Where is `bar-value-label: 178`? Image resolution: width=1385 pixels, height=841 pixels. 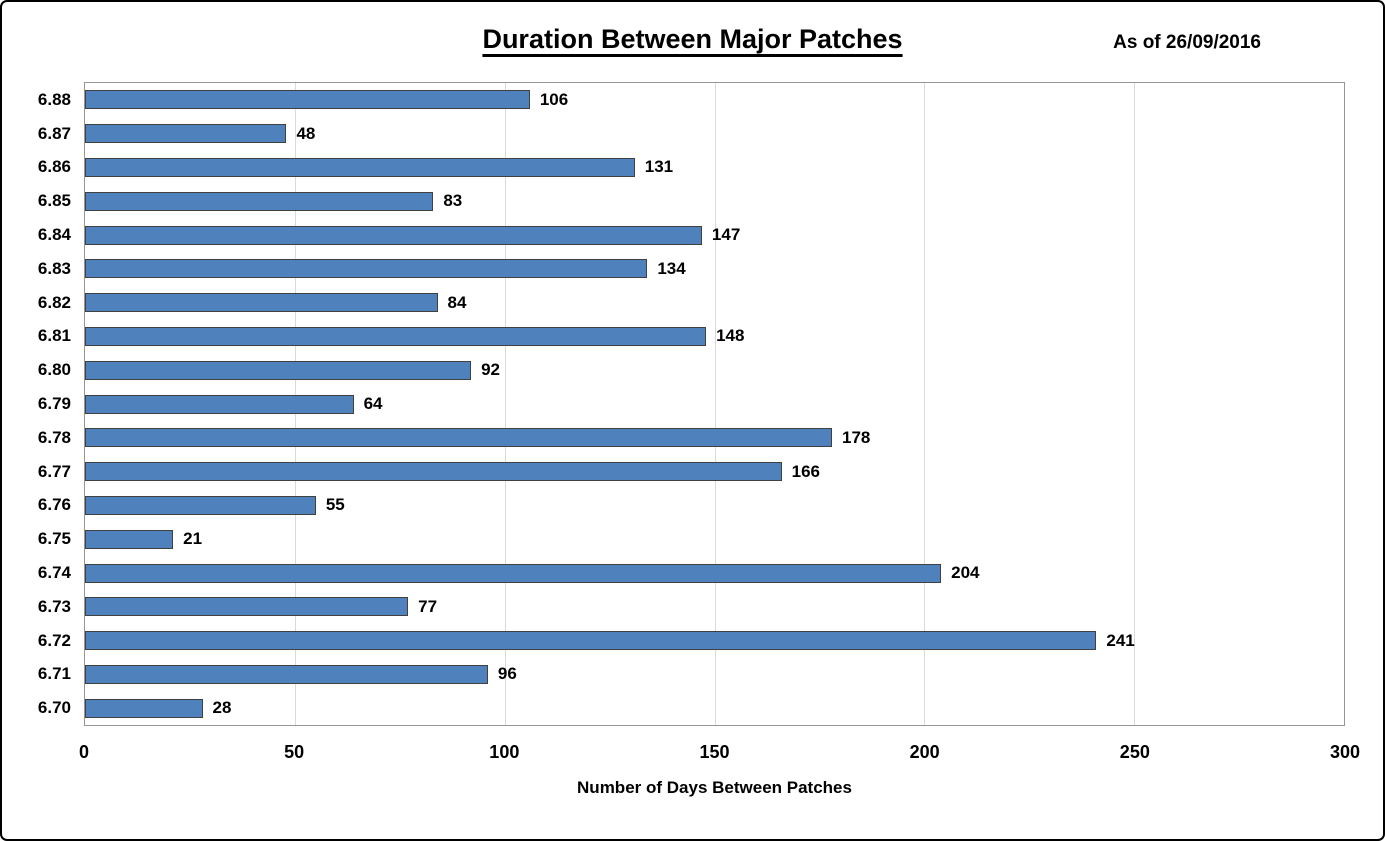
bar-value-label: 178 is located at coordinates (856, 437).